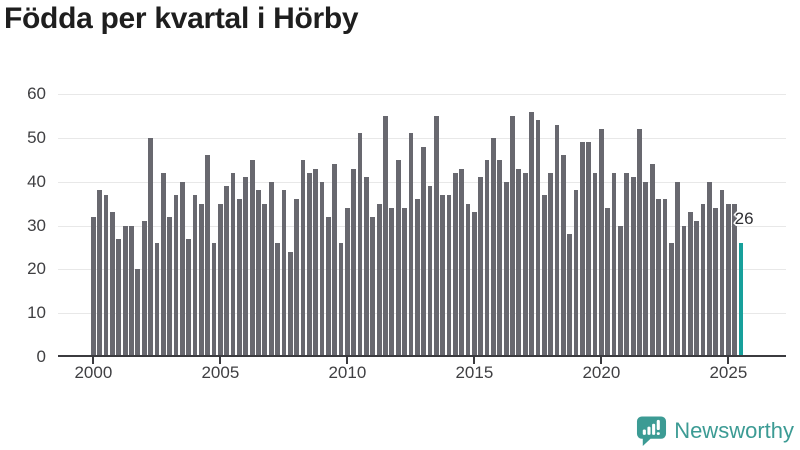 This screenshot has height=450, width=800. Describe the element at coordinates (36, 313) in the screenshot. I see `y-tick-label-10: 10` at that location.